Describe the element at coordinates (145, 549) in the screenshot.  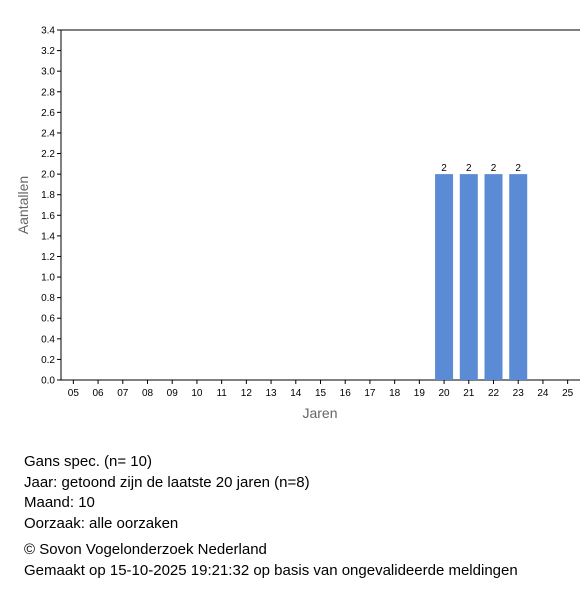
I see `copyright-line: © Sovon Vogelonderzoek Nederland` at that location.